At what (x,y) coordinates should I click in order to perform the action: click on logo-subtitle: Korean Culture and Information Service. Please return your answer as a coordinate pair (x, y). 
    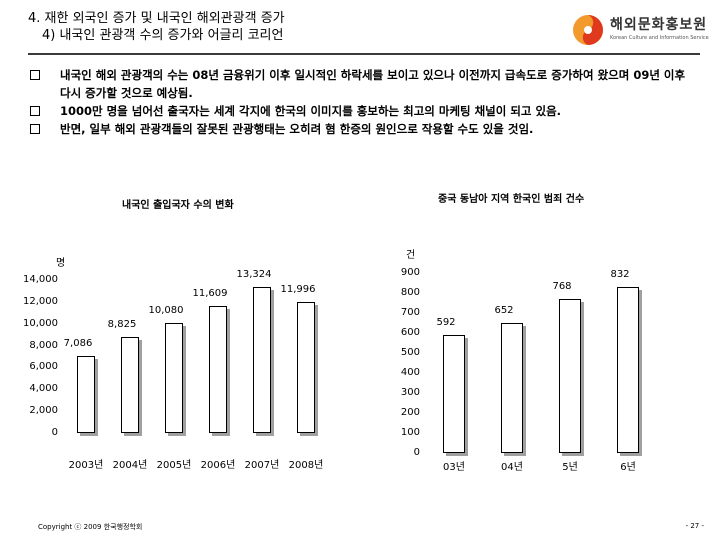
    Looking at the image, I should click on (659, 38).